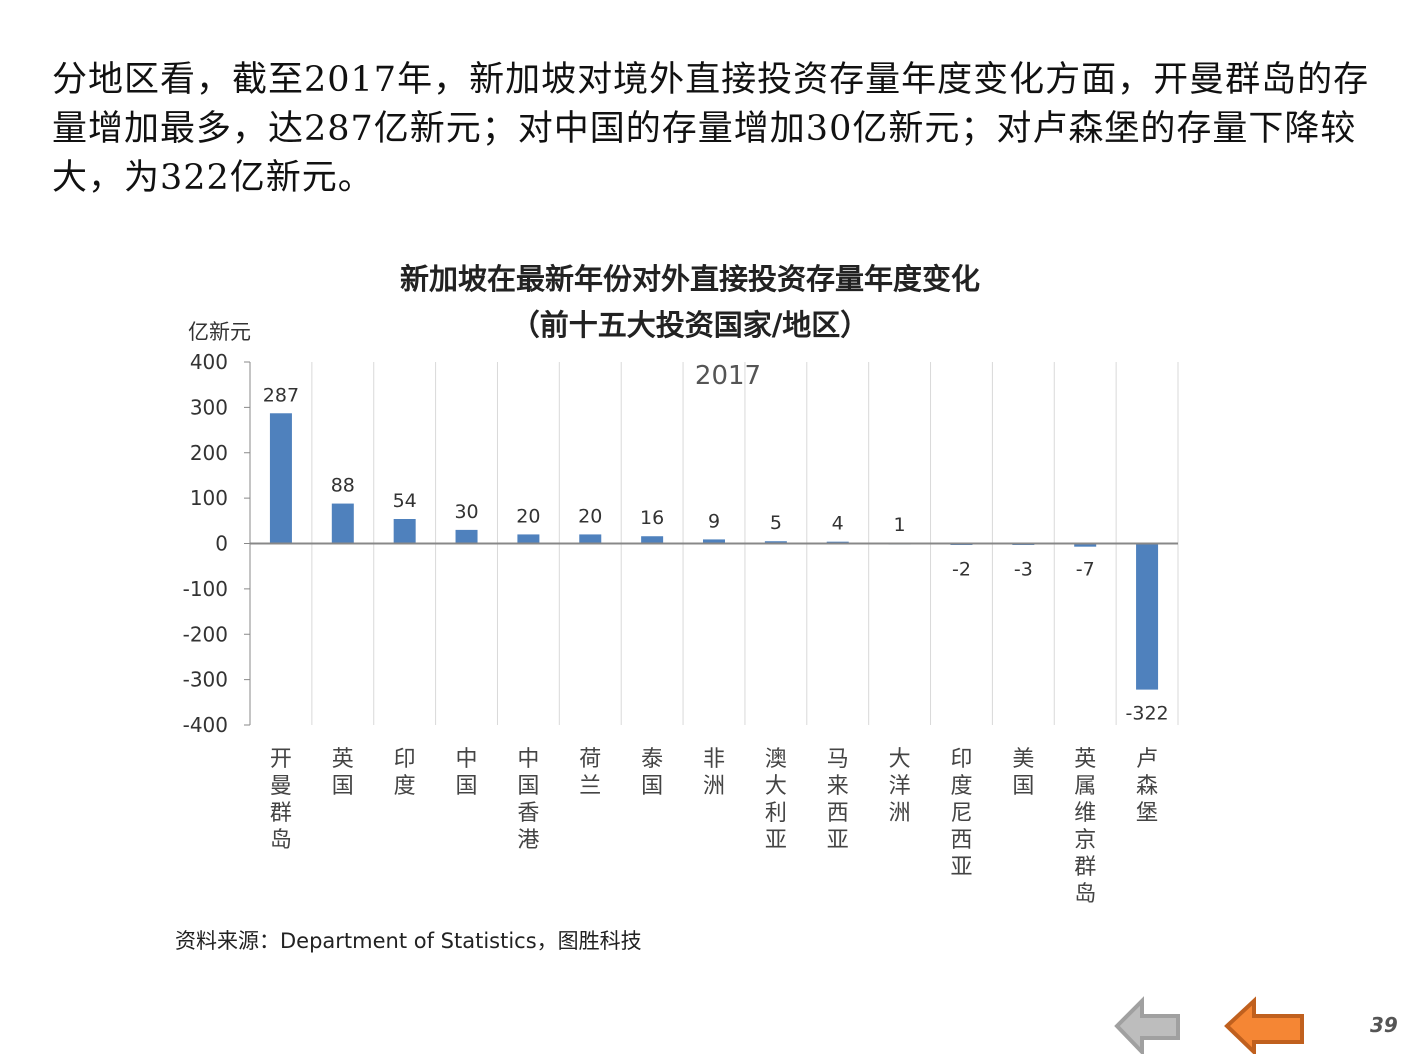 This screenshot has width=1411, height=1058. I want to click on x-tick-label: 卢森堡, so click(1147, 786).